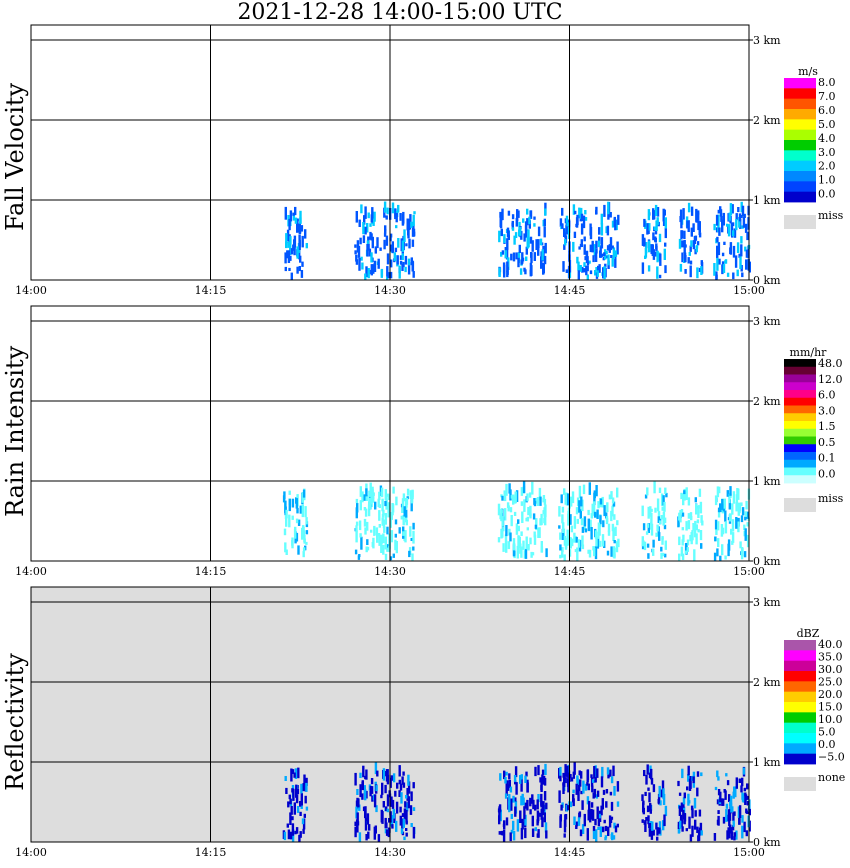 The width and height of the screenshot is (850, 868). What do you see at coordinates (31, 571) in the screenshot?
I see `x-tick-label: 14:00` at bounding box center [31, 571].